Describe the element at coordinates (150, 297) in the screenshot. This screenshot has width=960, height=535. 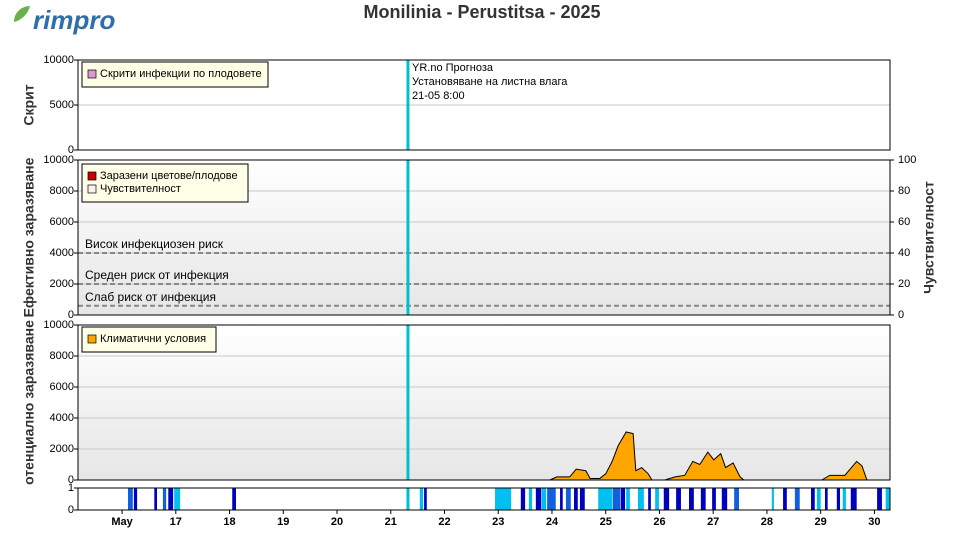
I see `threshold-label: Слаб риск от инфекция` at that location.